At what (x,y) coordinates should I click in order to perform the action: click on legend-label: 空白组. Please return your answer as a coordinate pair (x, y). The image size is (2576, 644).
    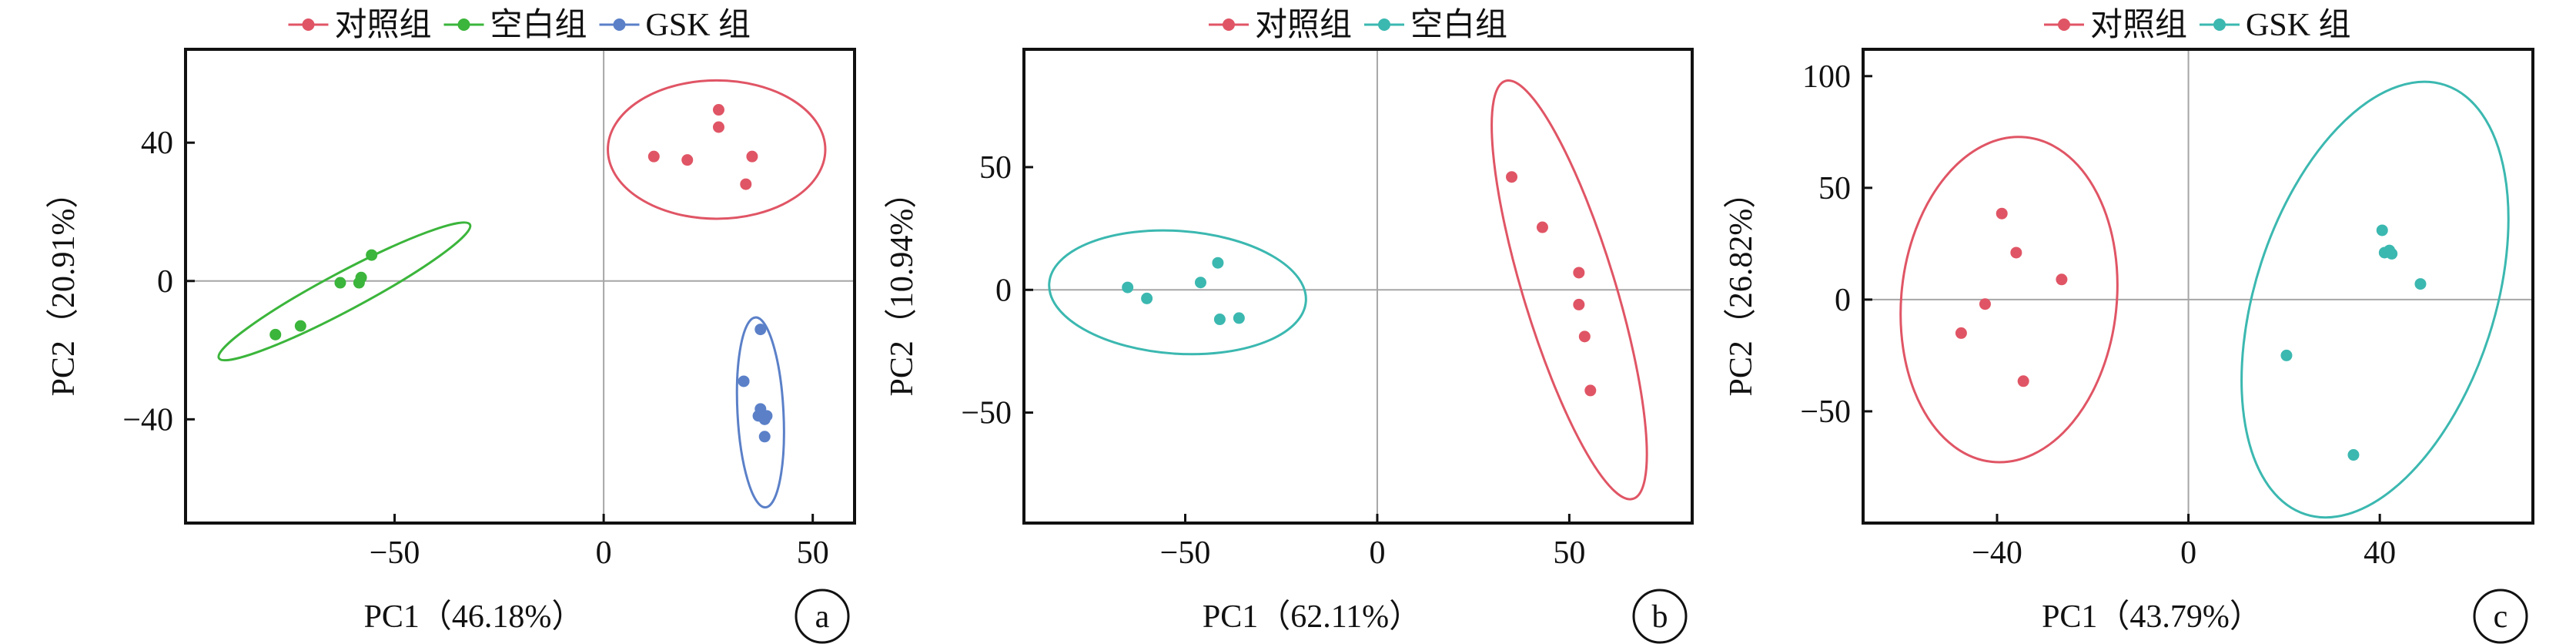
    Looking at the image, I should click on (538, 25).